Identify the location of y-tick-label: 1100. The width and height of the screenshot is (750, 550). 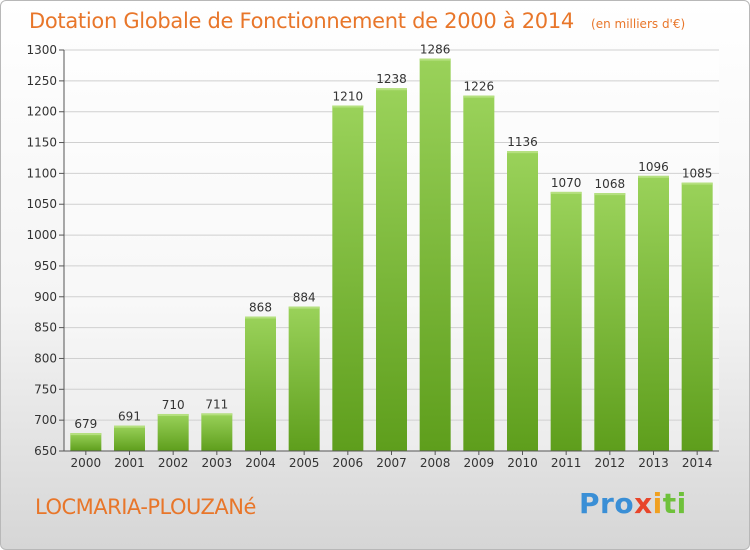
(41, 173).